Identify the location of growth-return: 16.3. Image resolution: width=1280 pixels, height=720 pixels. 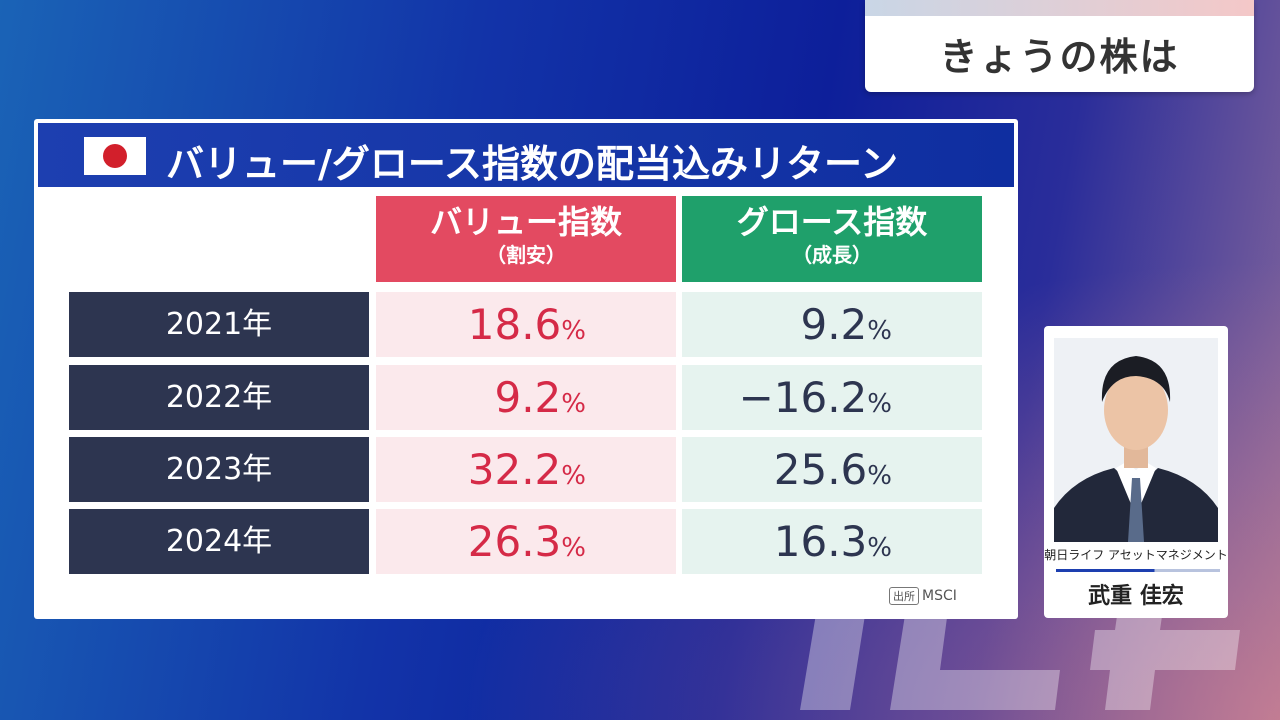
(820, 541).